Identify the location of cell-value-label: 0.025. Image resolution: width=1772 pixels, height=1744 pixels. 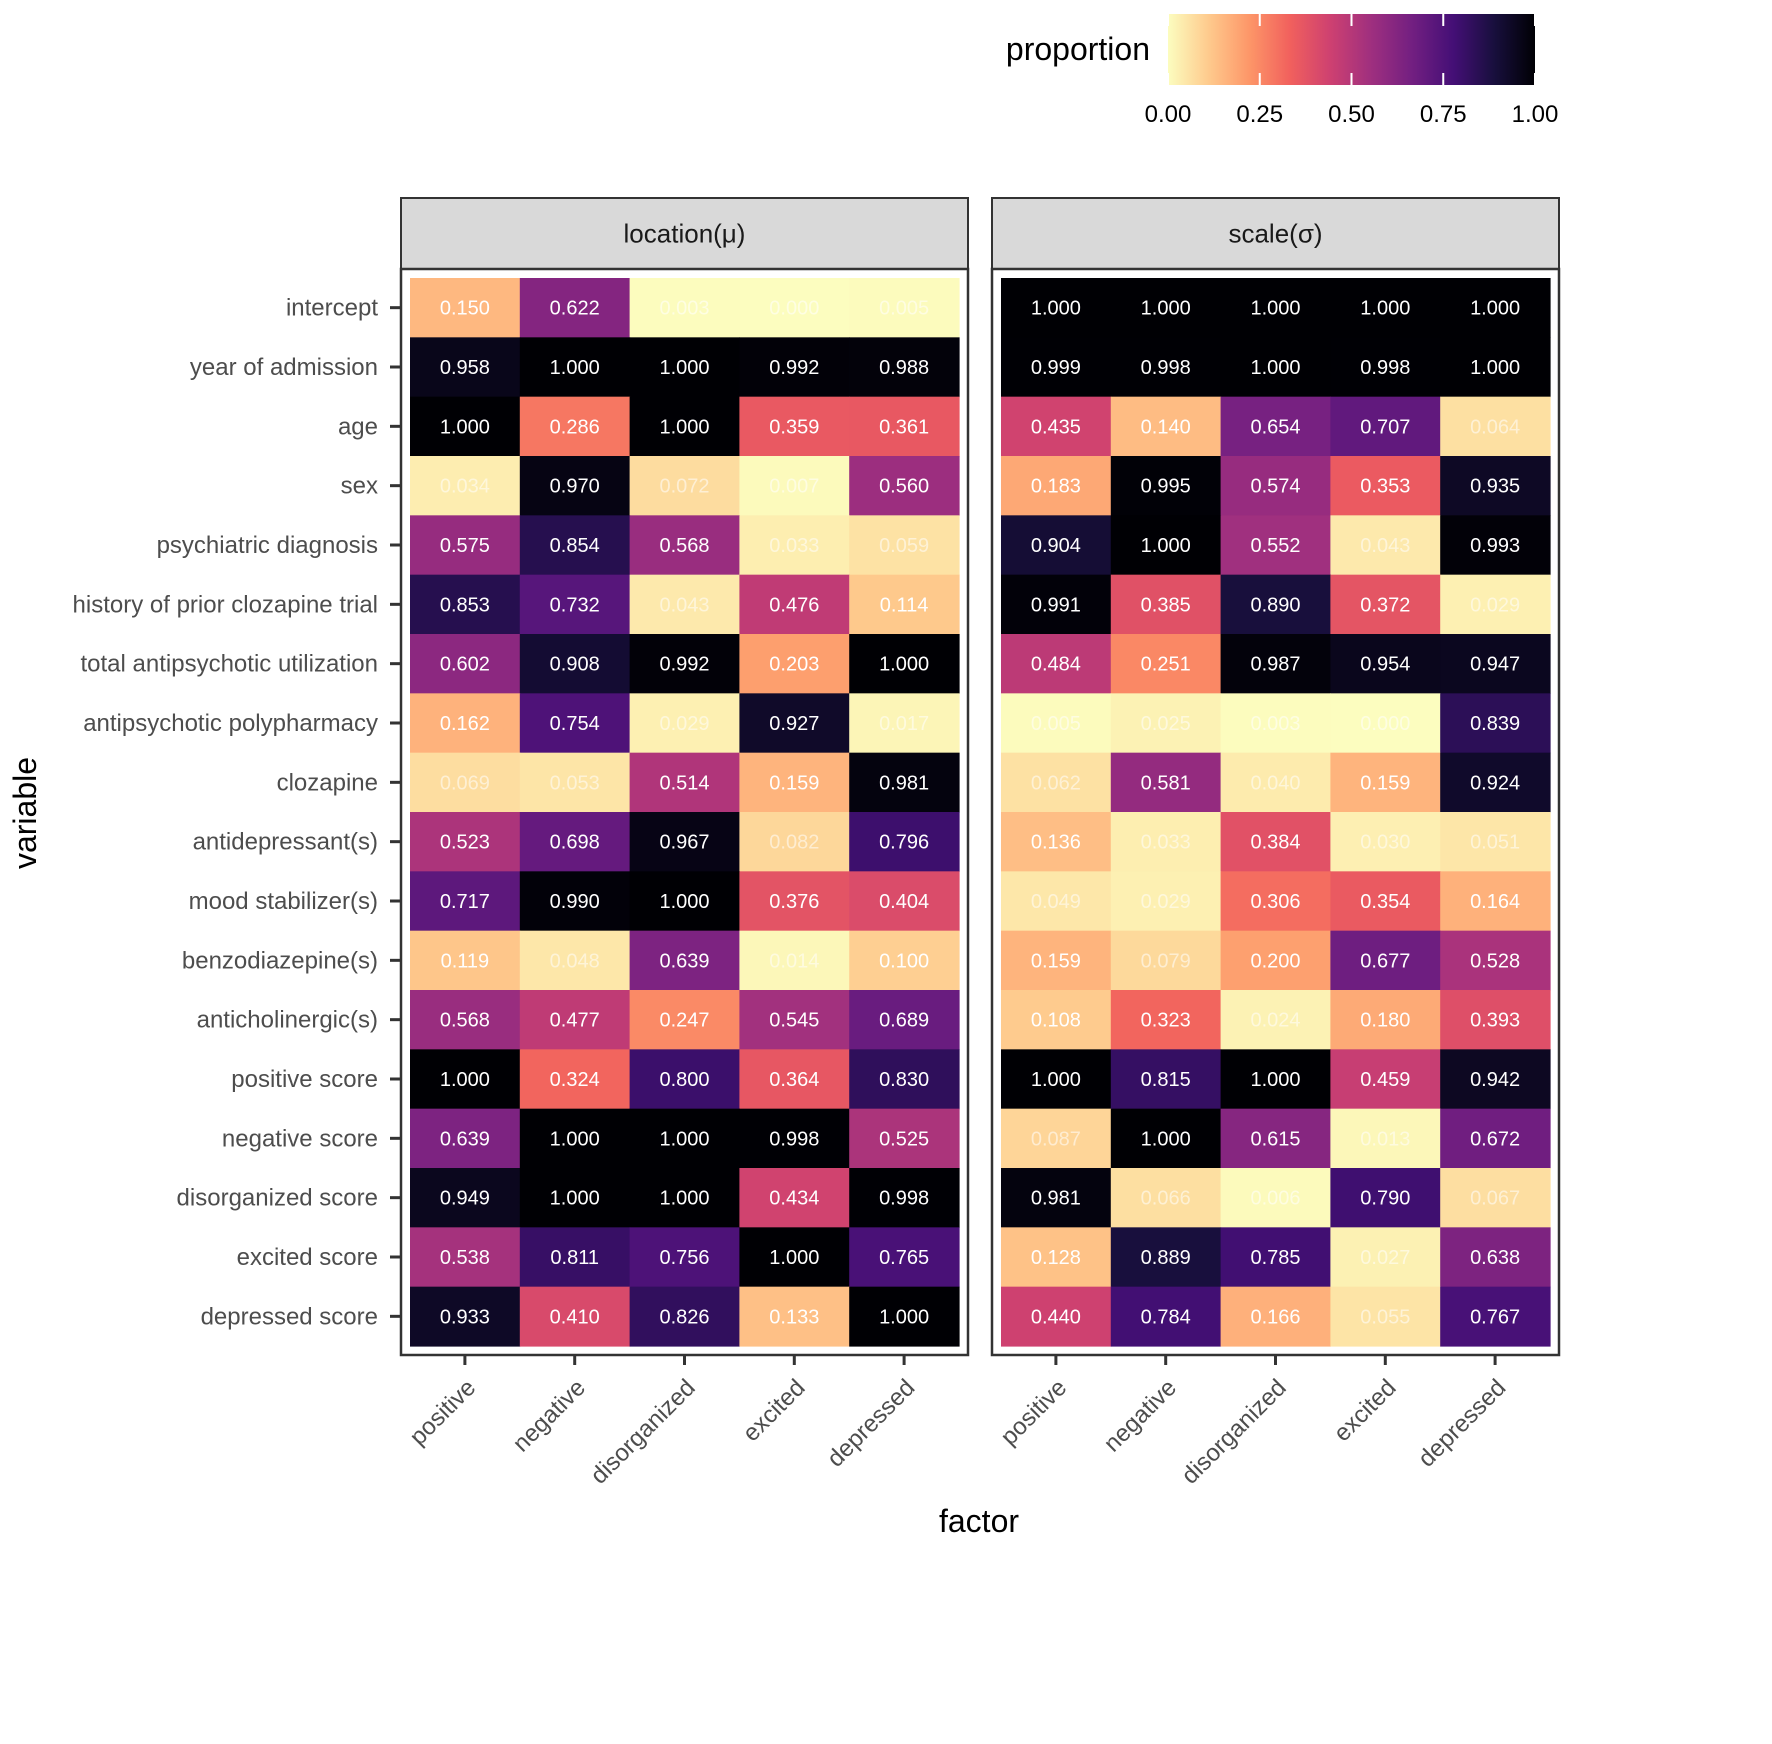
(1166, 724).